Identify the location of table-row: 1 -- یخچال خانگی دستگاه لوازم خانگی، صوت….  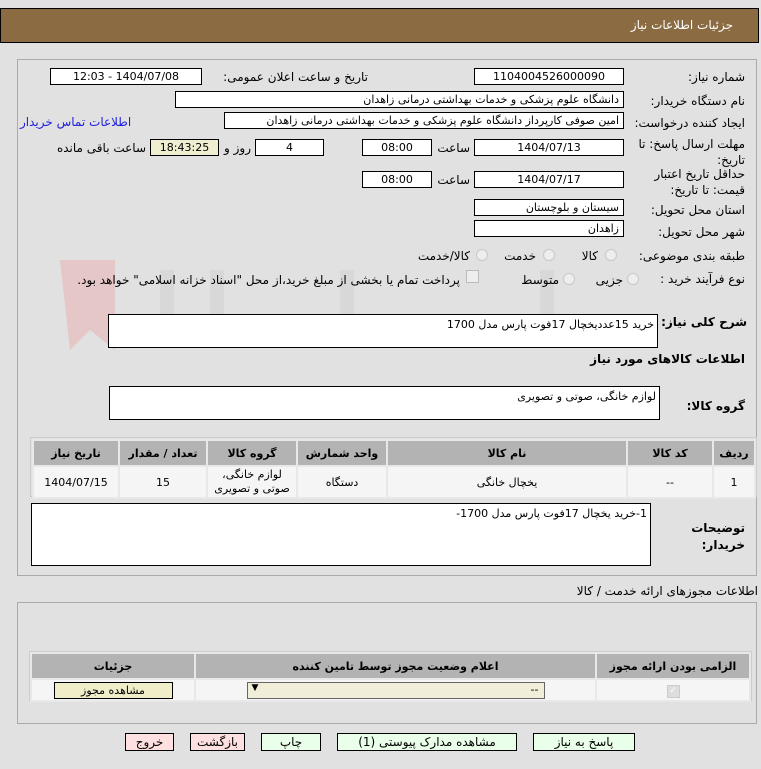
(394, 482).